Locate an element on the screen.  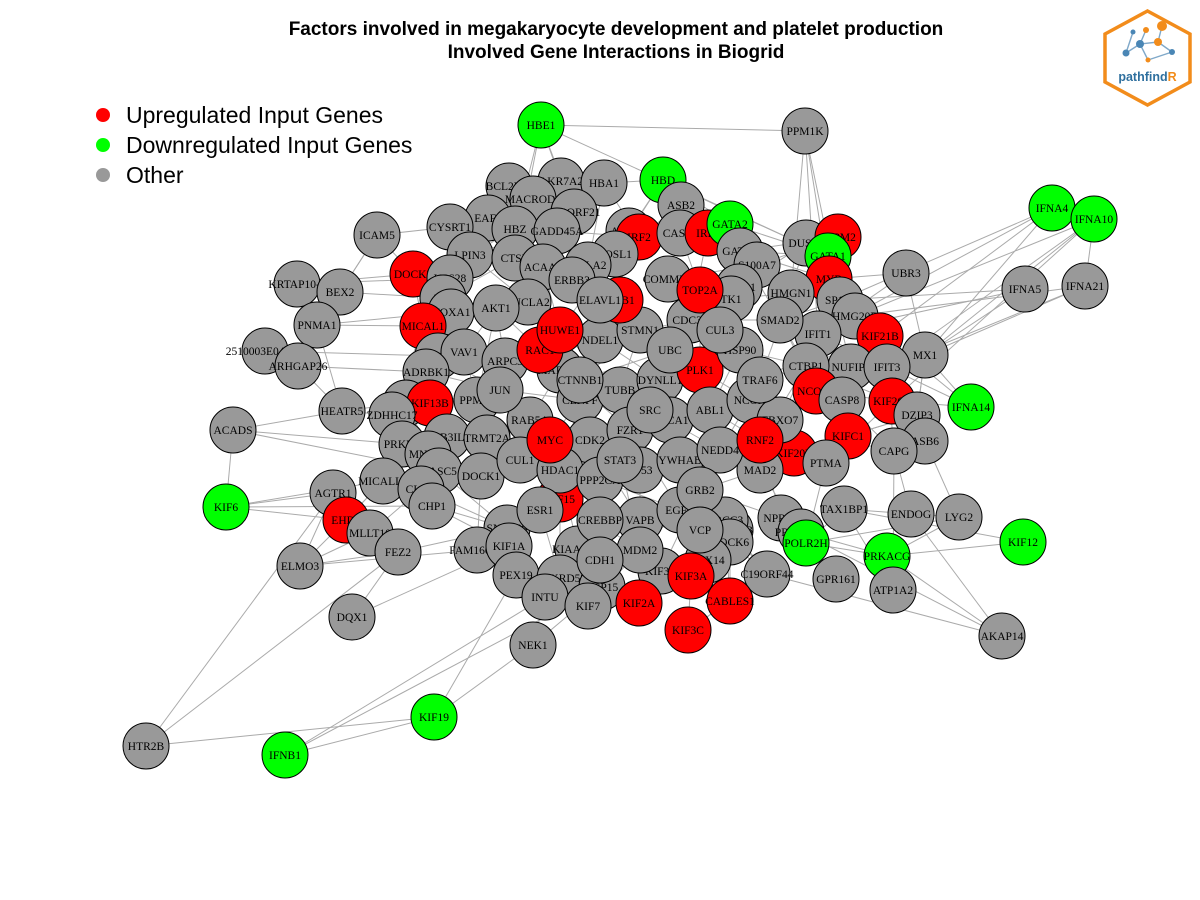
gene-node: HBE1 is located at coordinates (541, 125).